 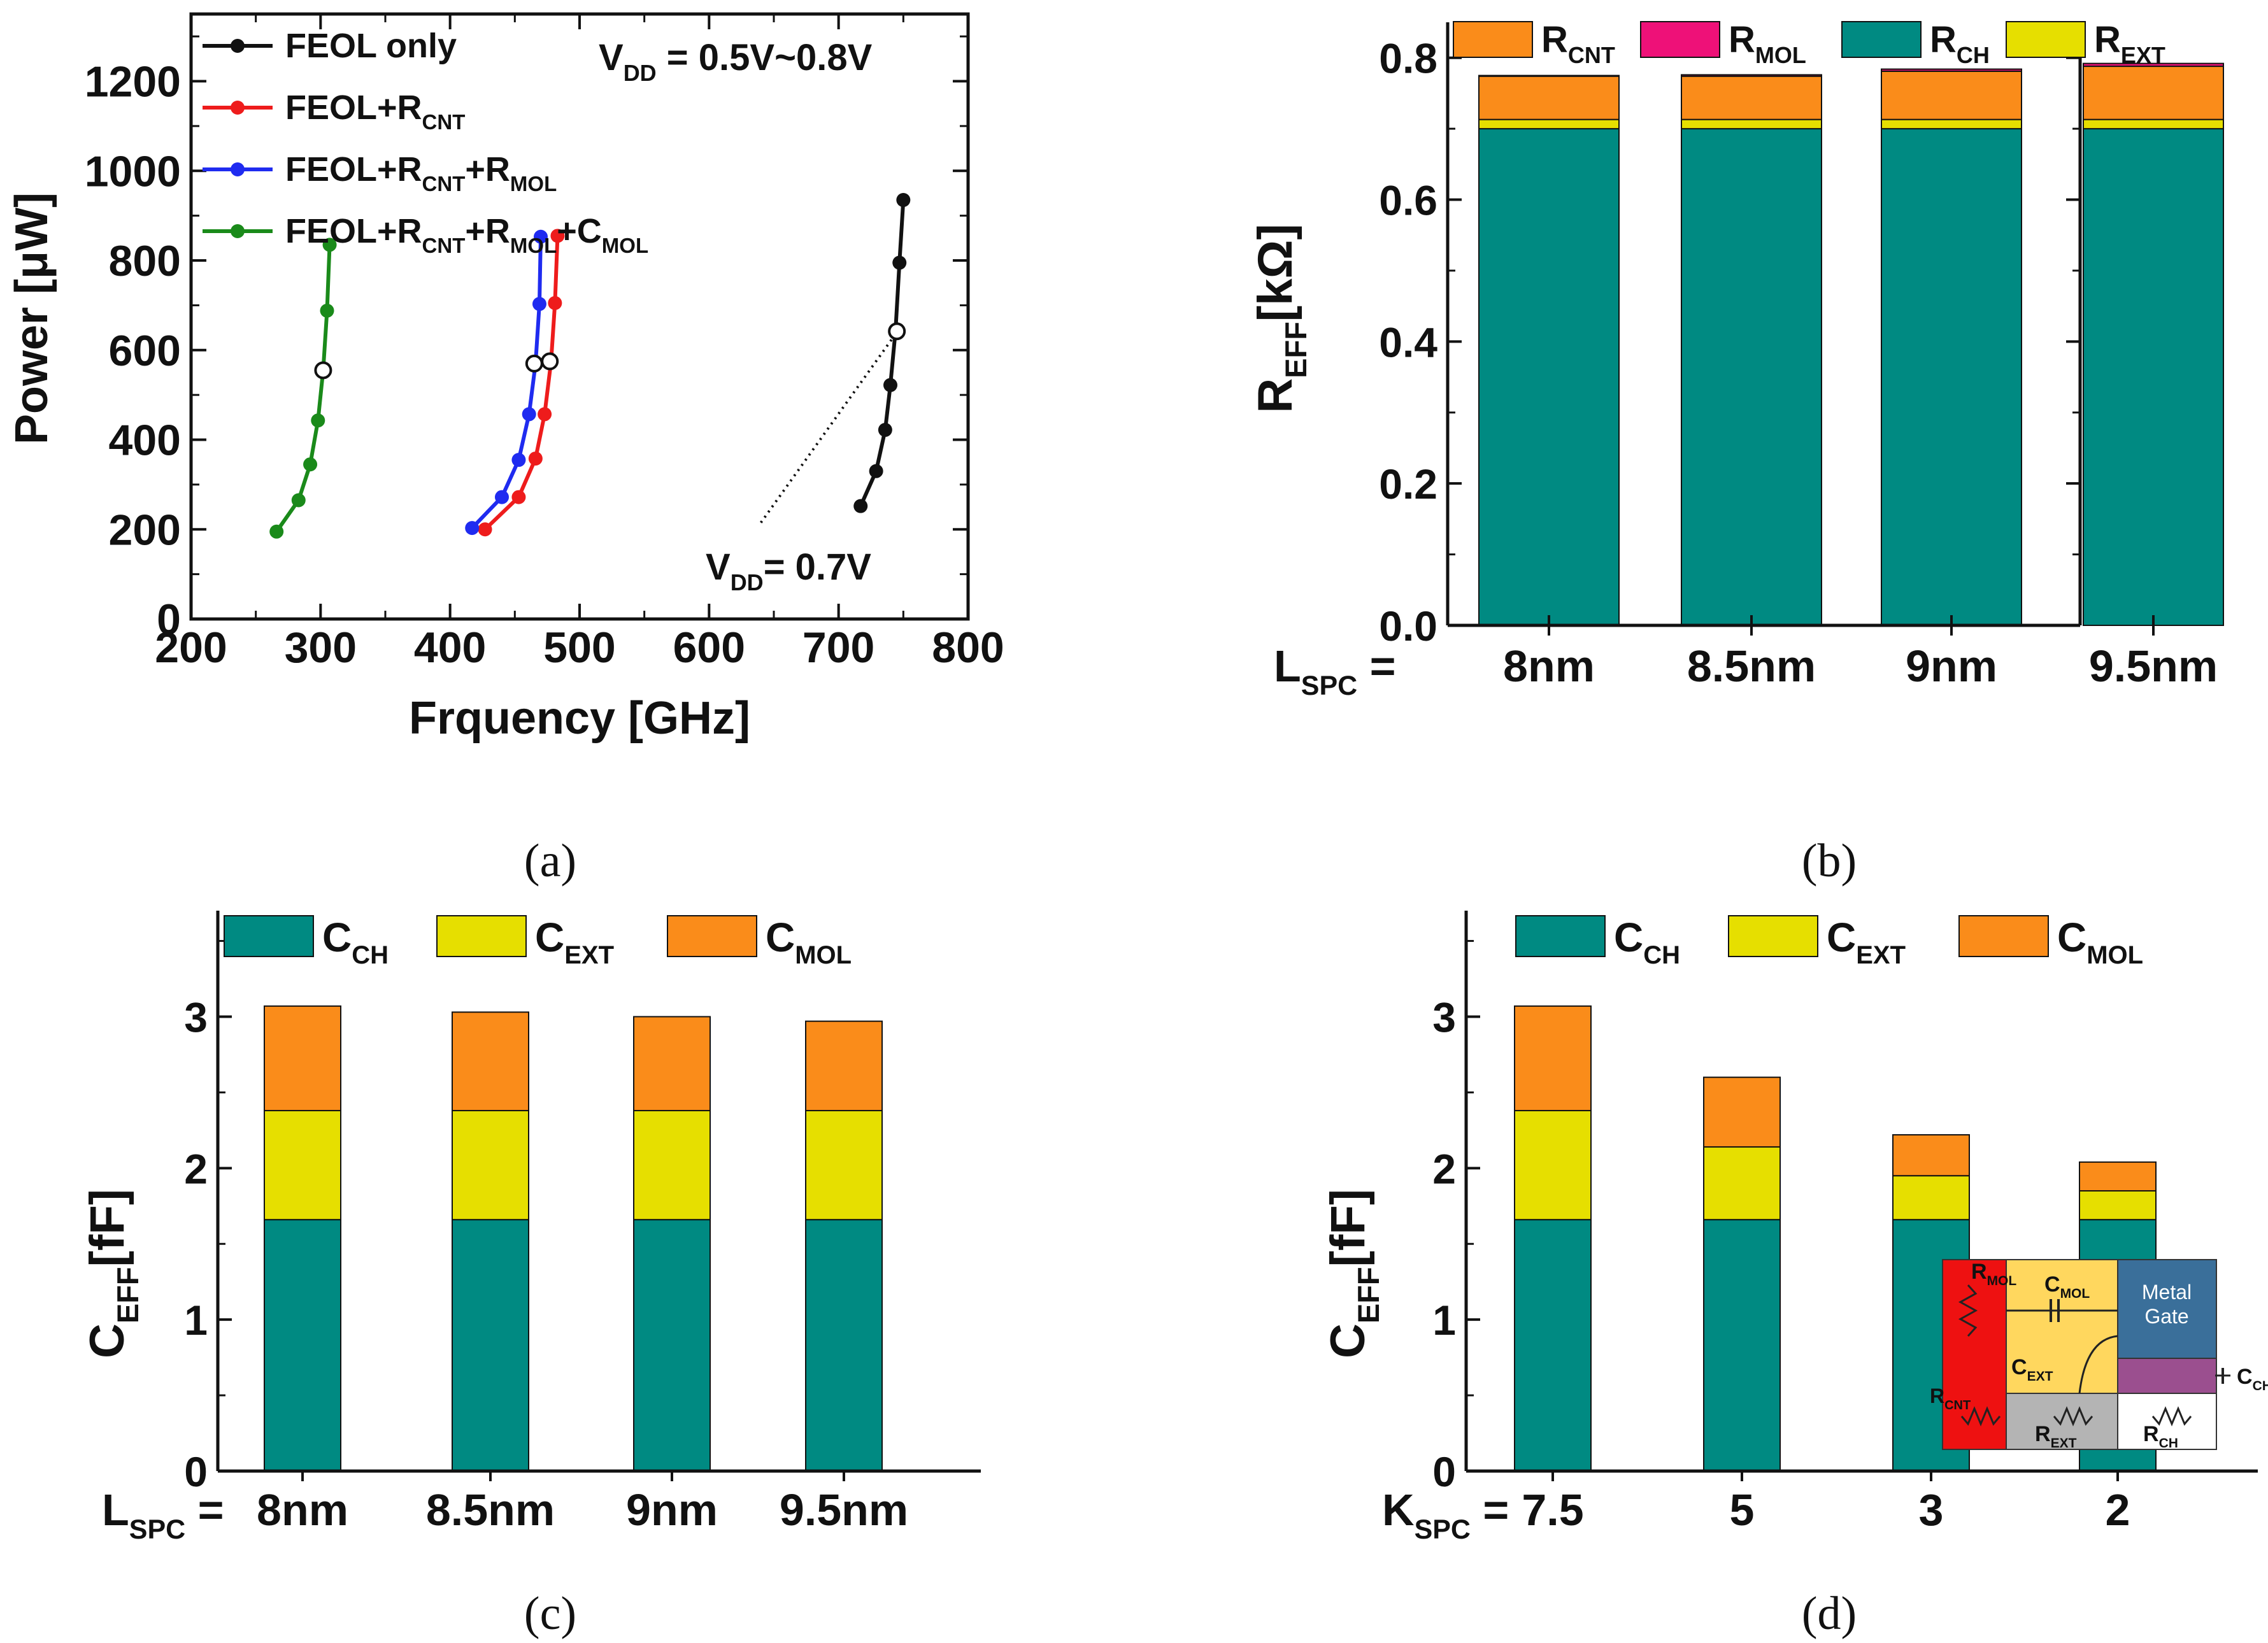 What do you see at coordinates (838, 647) in the screenshot?
I see `x-tick-label: 700` at bounding box center [838, 647].